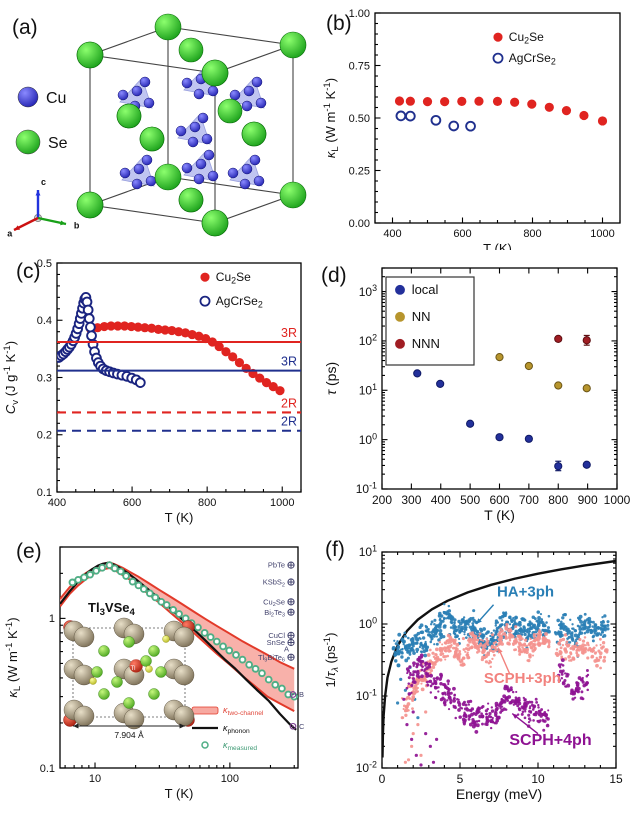 The image size is (640, 816). What do you see at coordinates (334, 275) in the screenshot?
I see `panel-letter-d: (d)` at bounding box center [334, 275].